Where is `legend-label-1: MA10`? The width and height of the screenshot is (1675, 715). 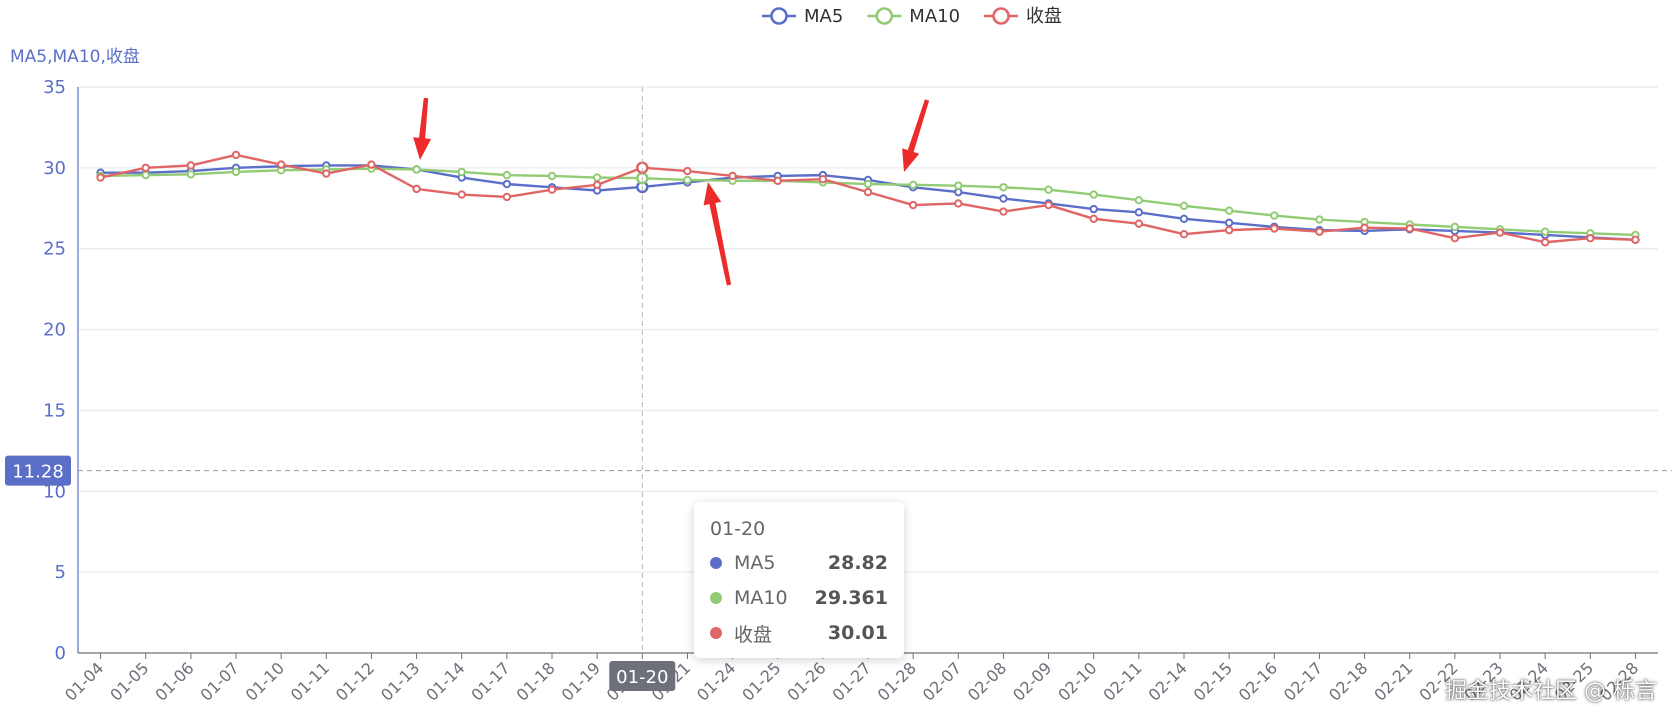 legend-label-1: MA10 is located at coordinates (934, 16).